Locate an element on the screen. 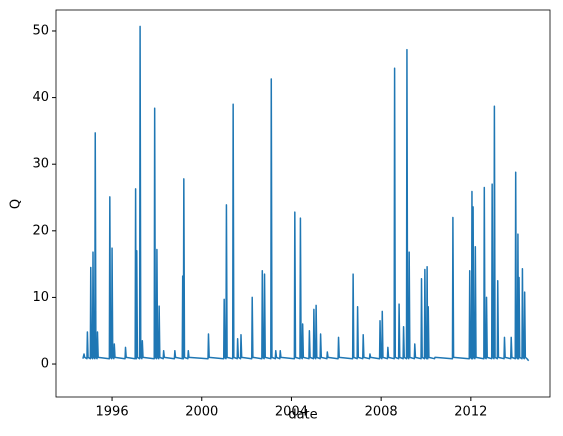 The height and width of the screenshot is (436, 563). y-tick-label: 20 is located at coordinates (40, 230).